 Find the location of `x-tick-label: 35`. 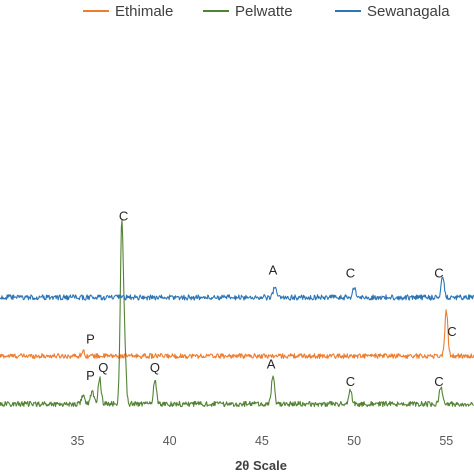

x-tick-label: 35 is located at coordinates (78, 441).